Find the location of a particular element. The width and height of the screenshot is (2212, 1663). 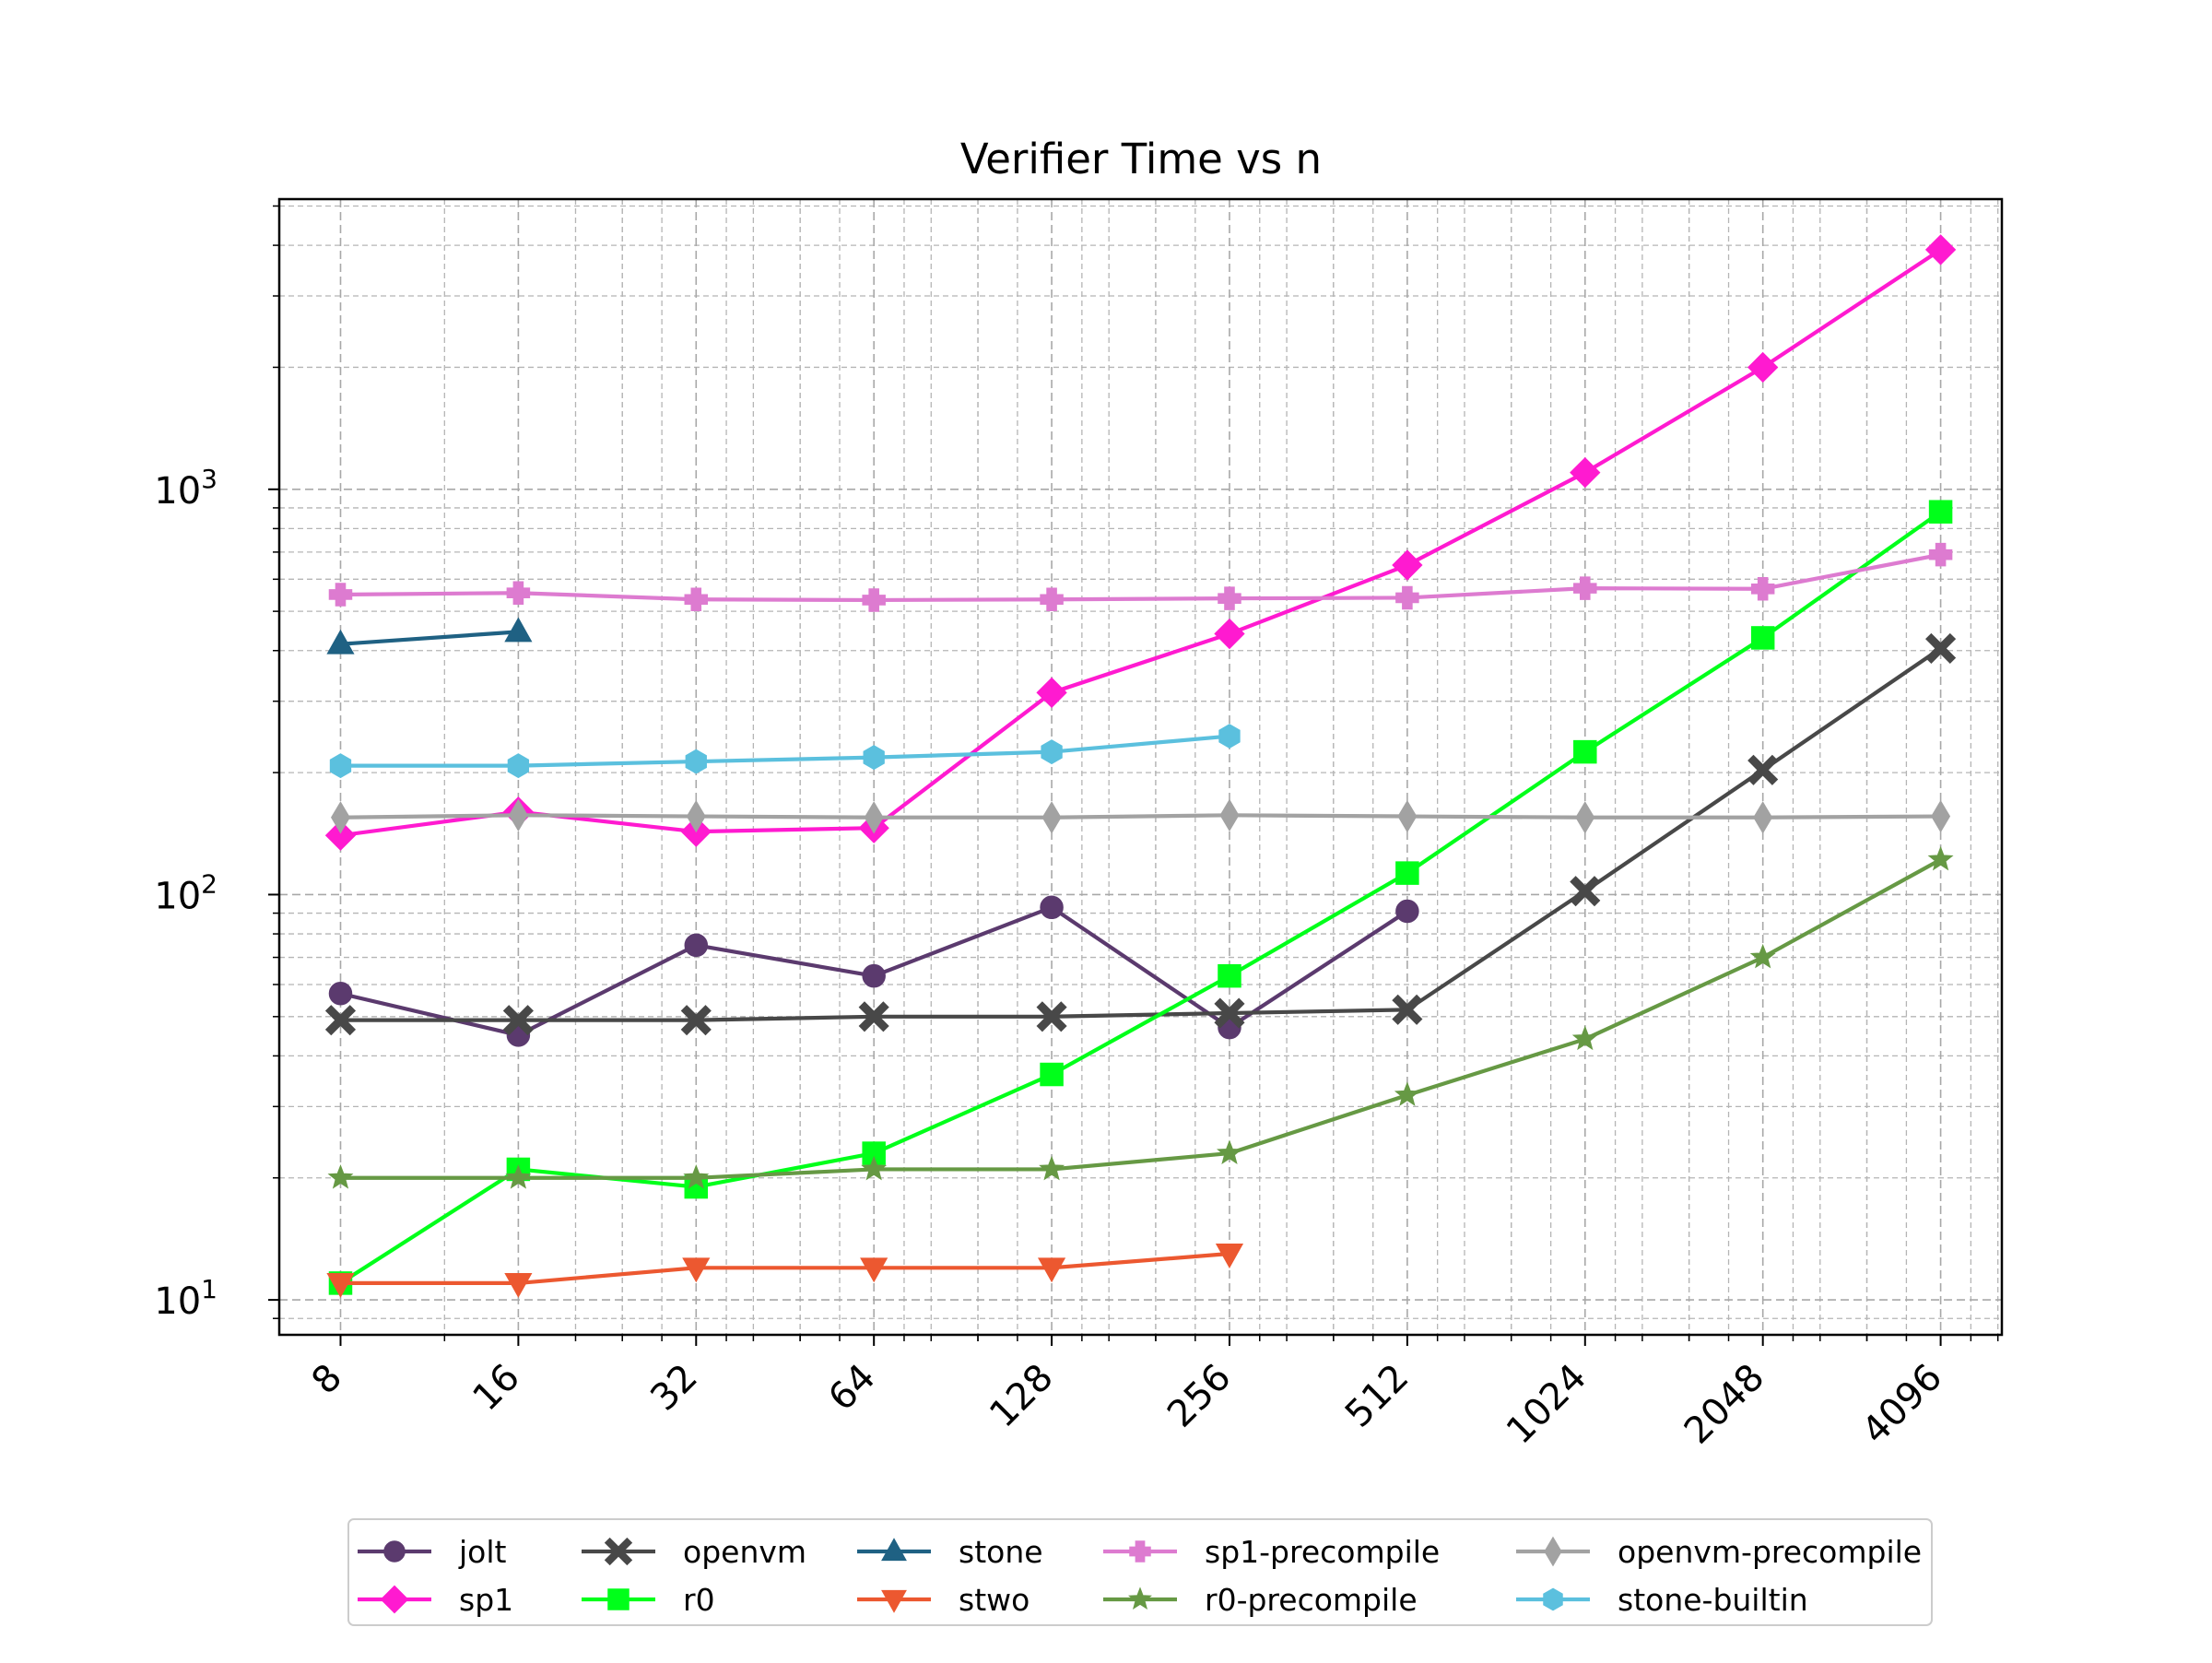

series-line-stwo is located at coordinates (785, 1268).